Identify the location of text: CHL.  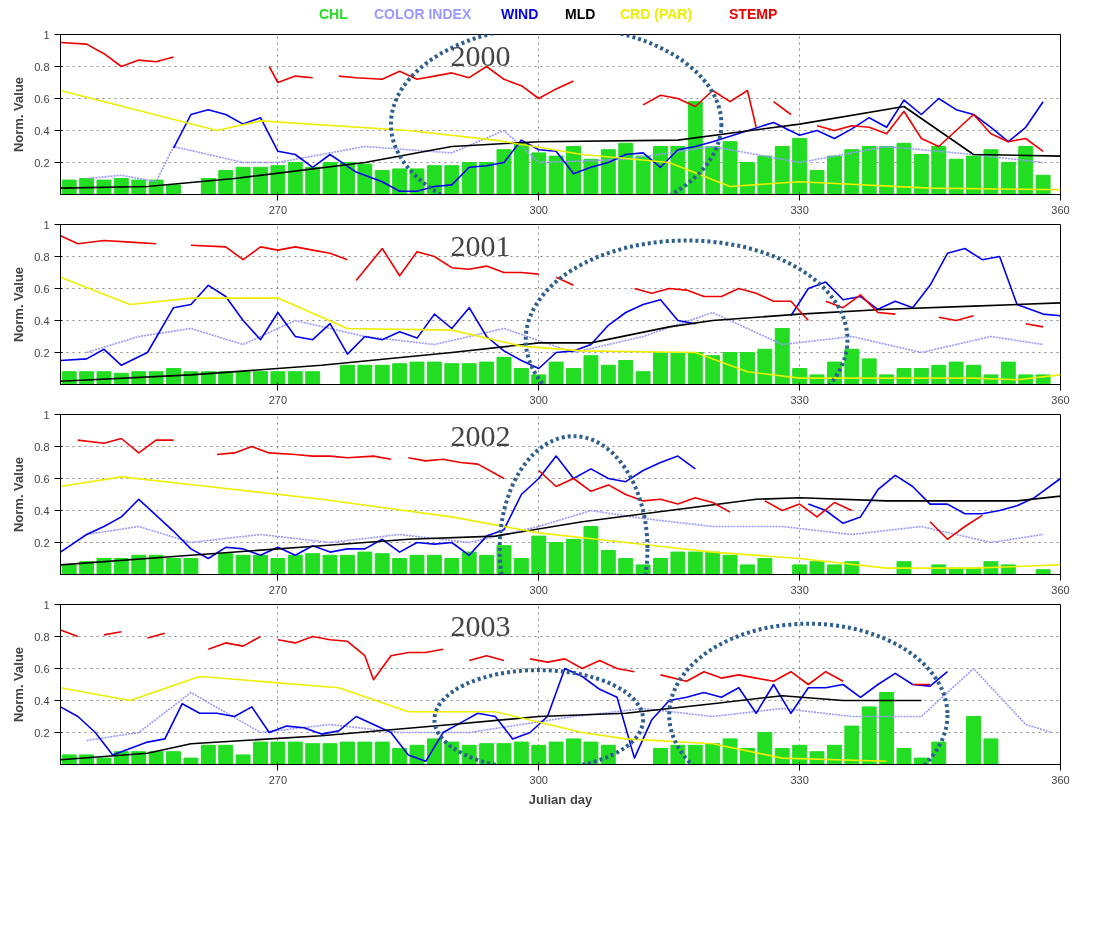
(334, 13).